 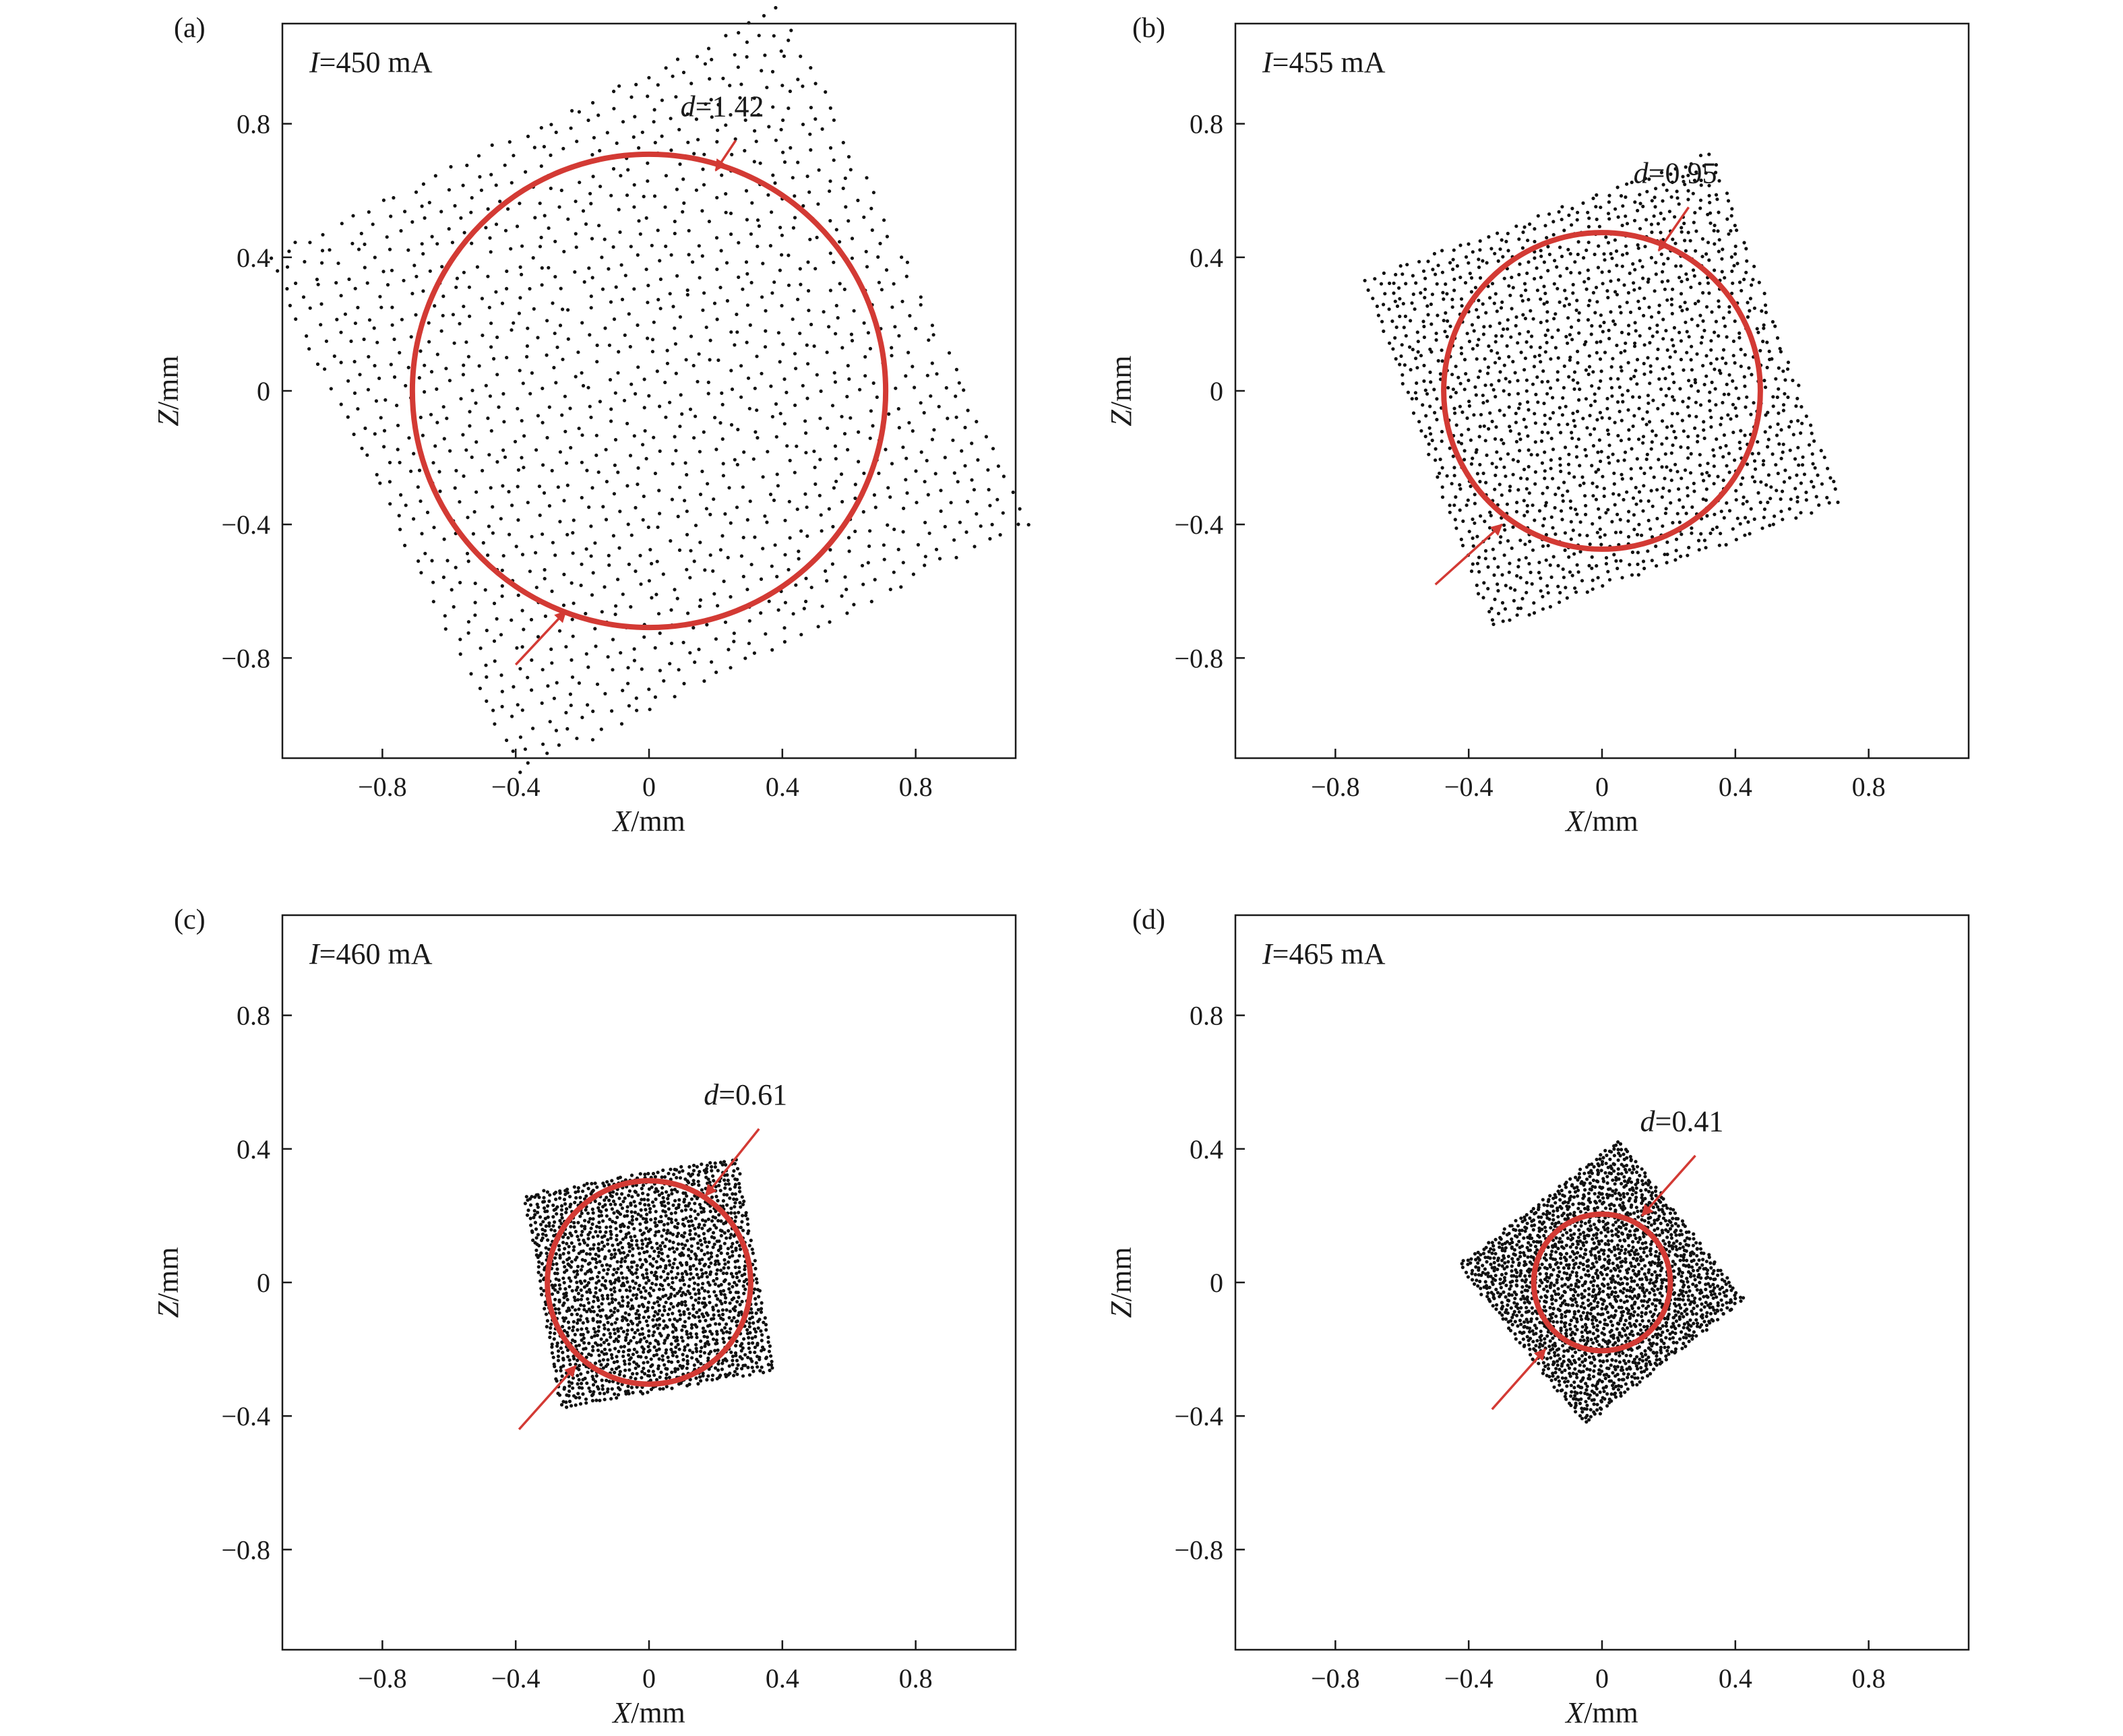 What do you see at coordinates (540, 638) in the screenshot?
I see `arrow-bottom-left` at bounding box center [540, 638].